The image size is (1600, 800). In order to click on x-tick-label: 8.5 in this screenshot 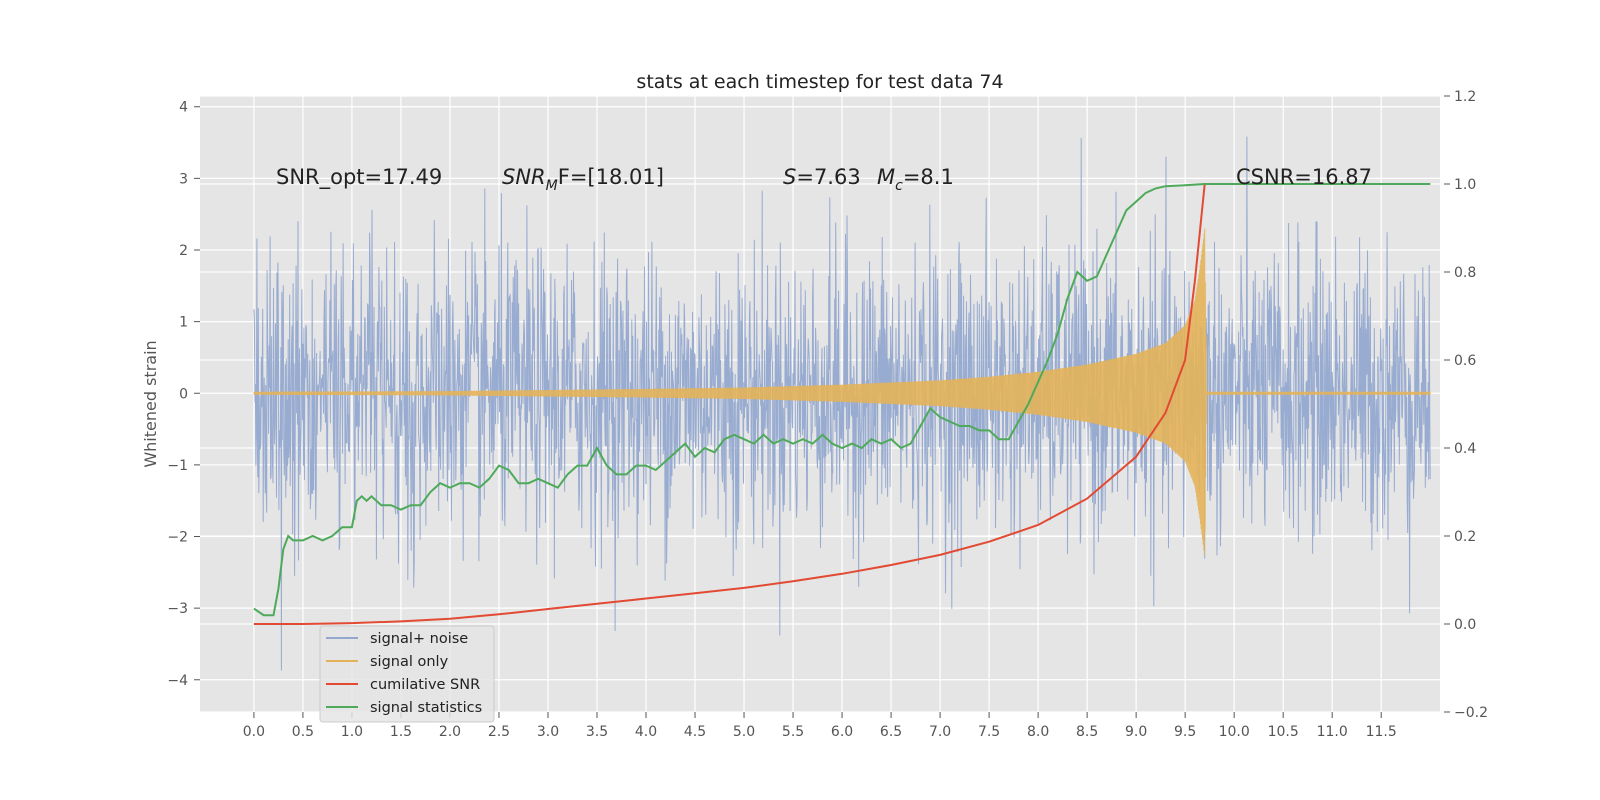, I will do `click(1087, 732)`.